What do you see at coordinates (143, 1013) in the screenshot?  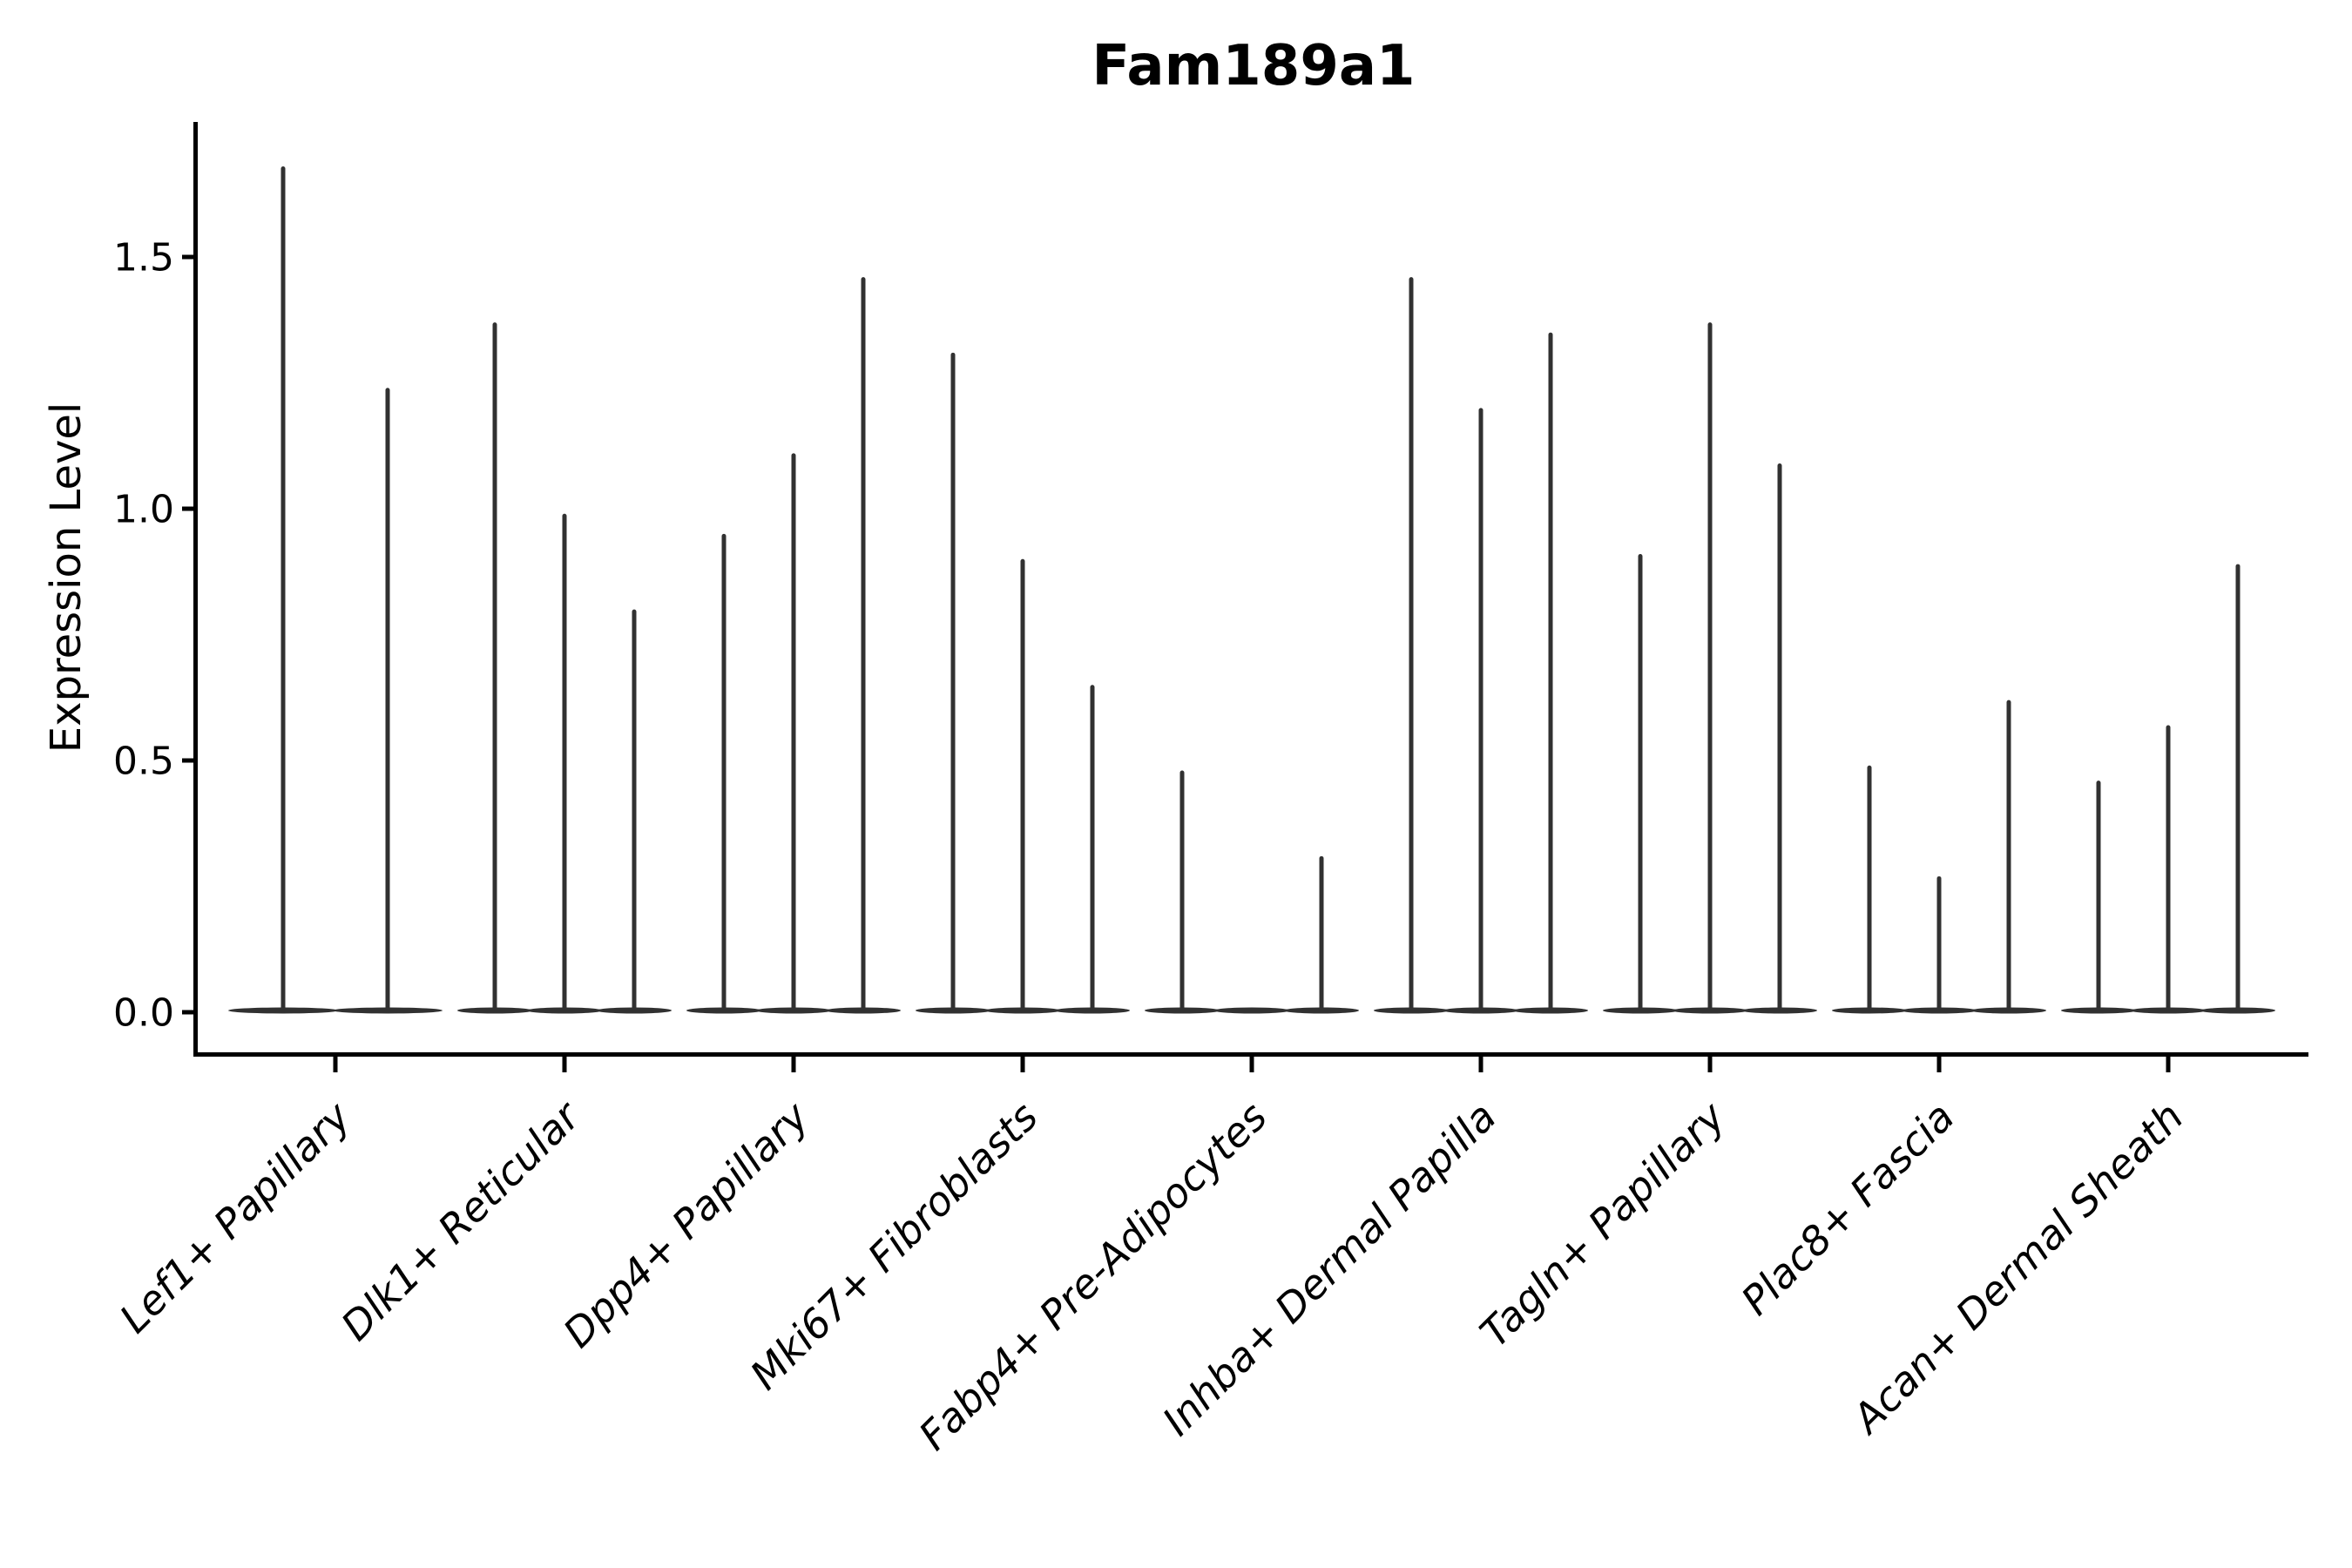 I see `y-tick-label: 0.0` at bounding box center [143, 1013].